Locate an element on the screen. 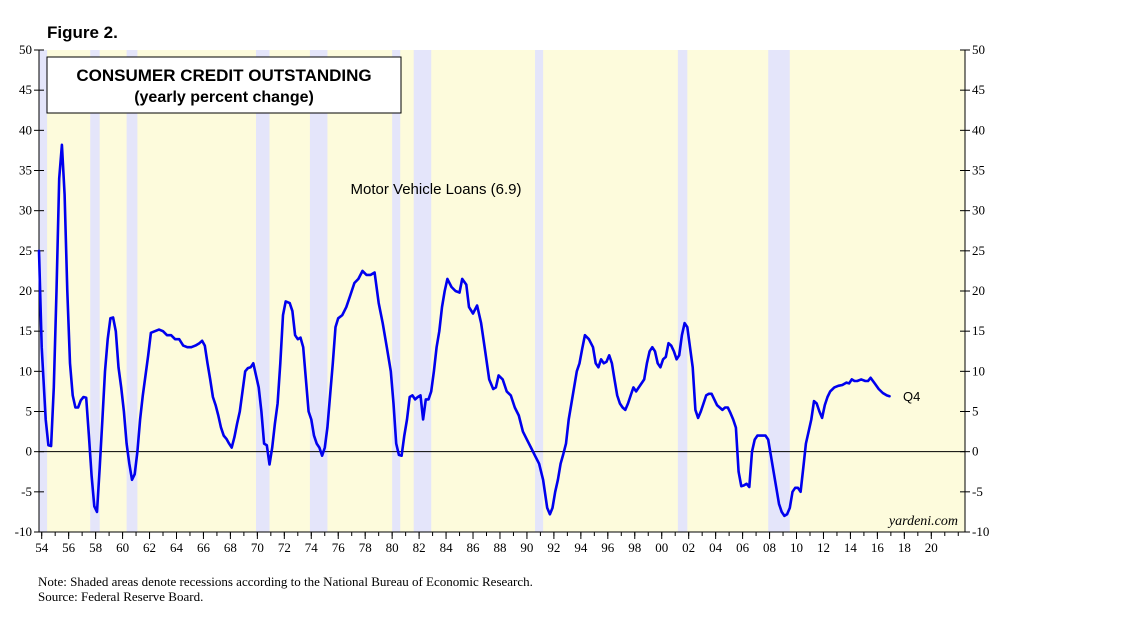 The image size is (1138, 621). x-tick-label: 84 is located at coordinates (447, 547).